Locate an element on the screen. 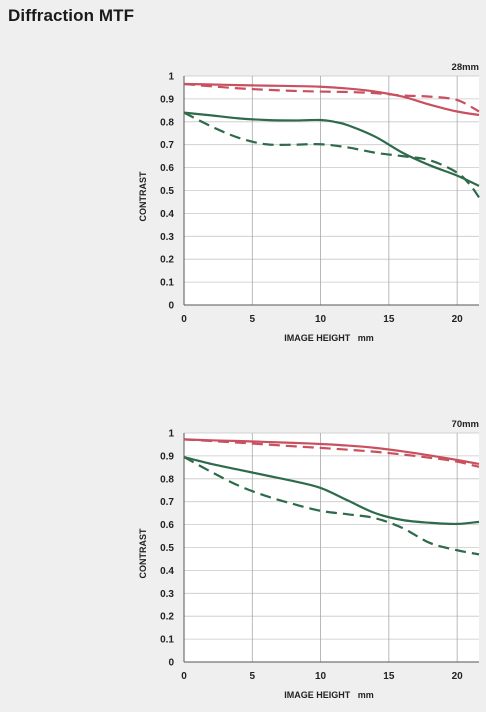  focal-length-label: 70mm is located at coordinates (465, 424).